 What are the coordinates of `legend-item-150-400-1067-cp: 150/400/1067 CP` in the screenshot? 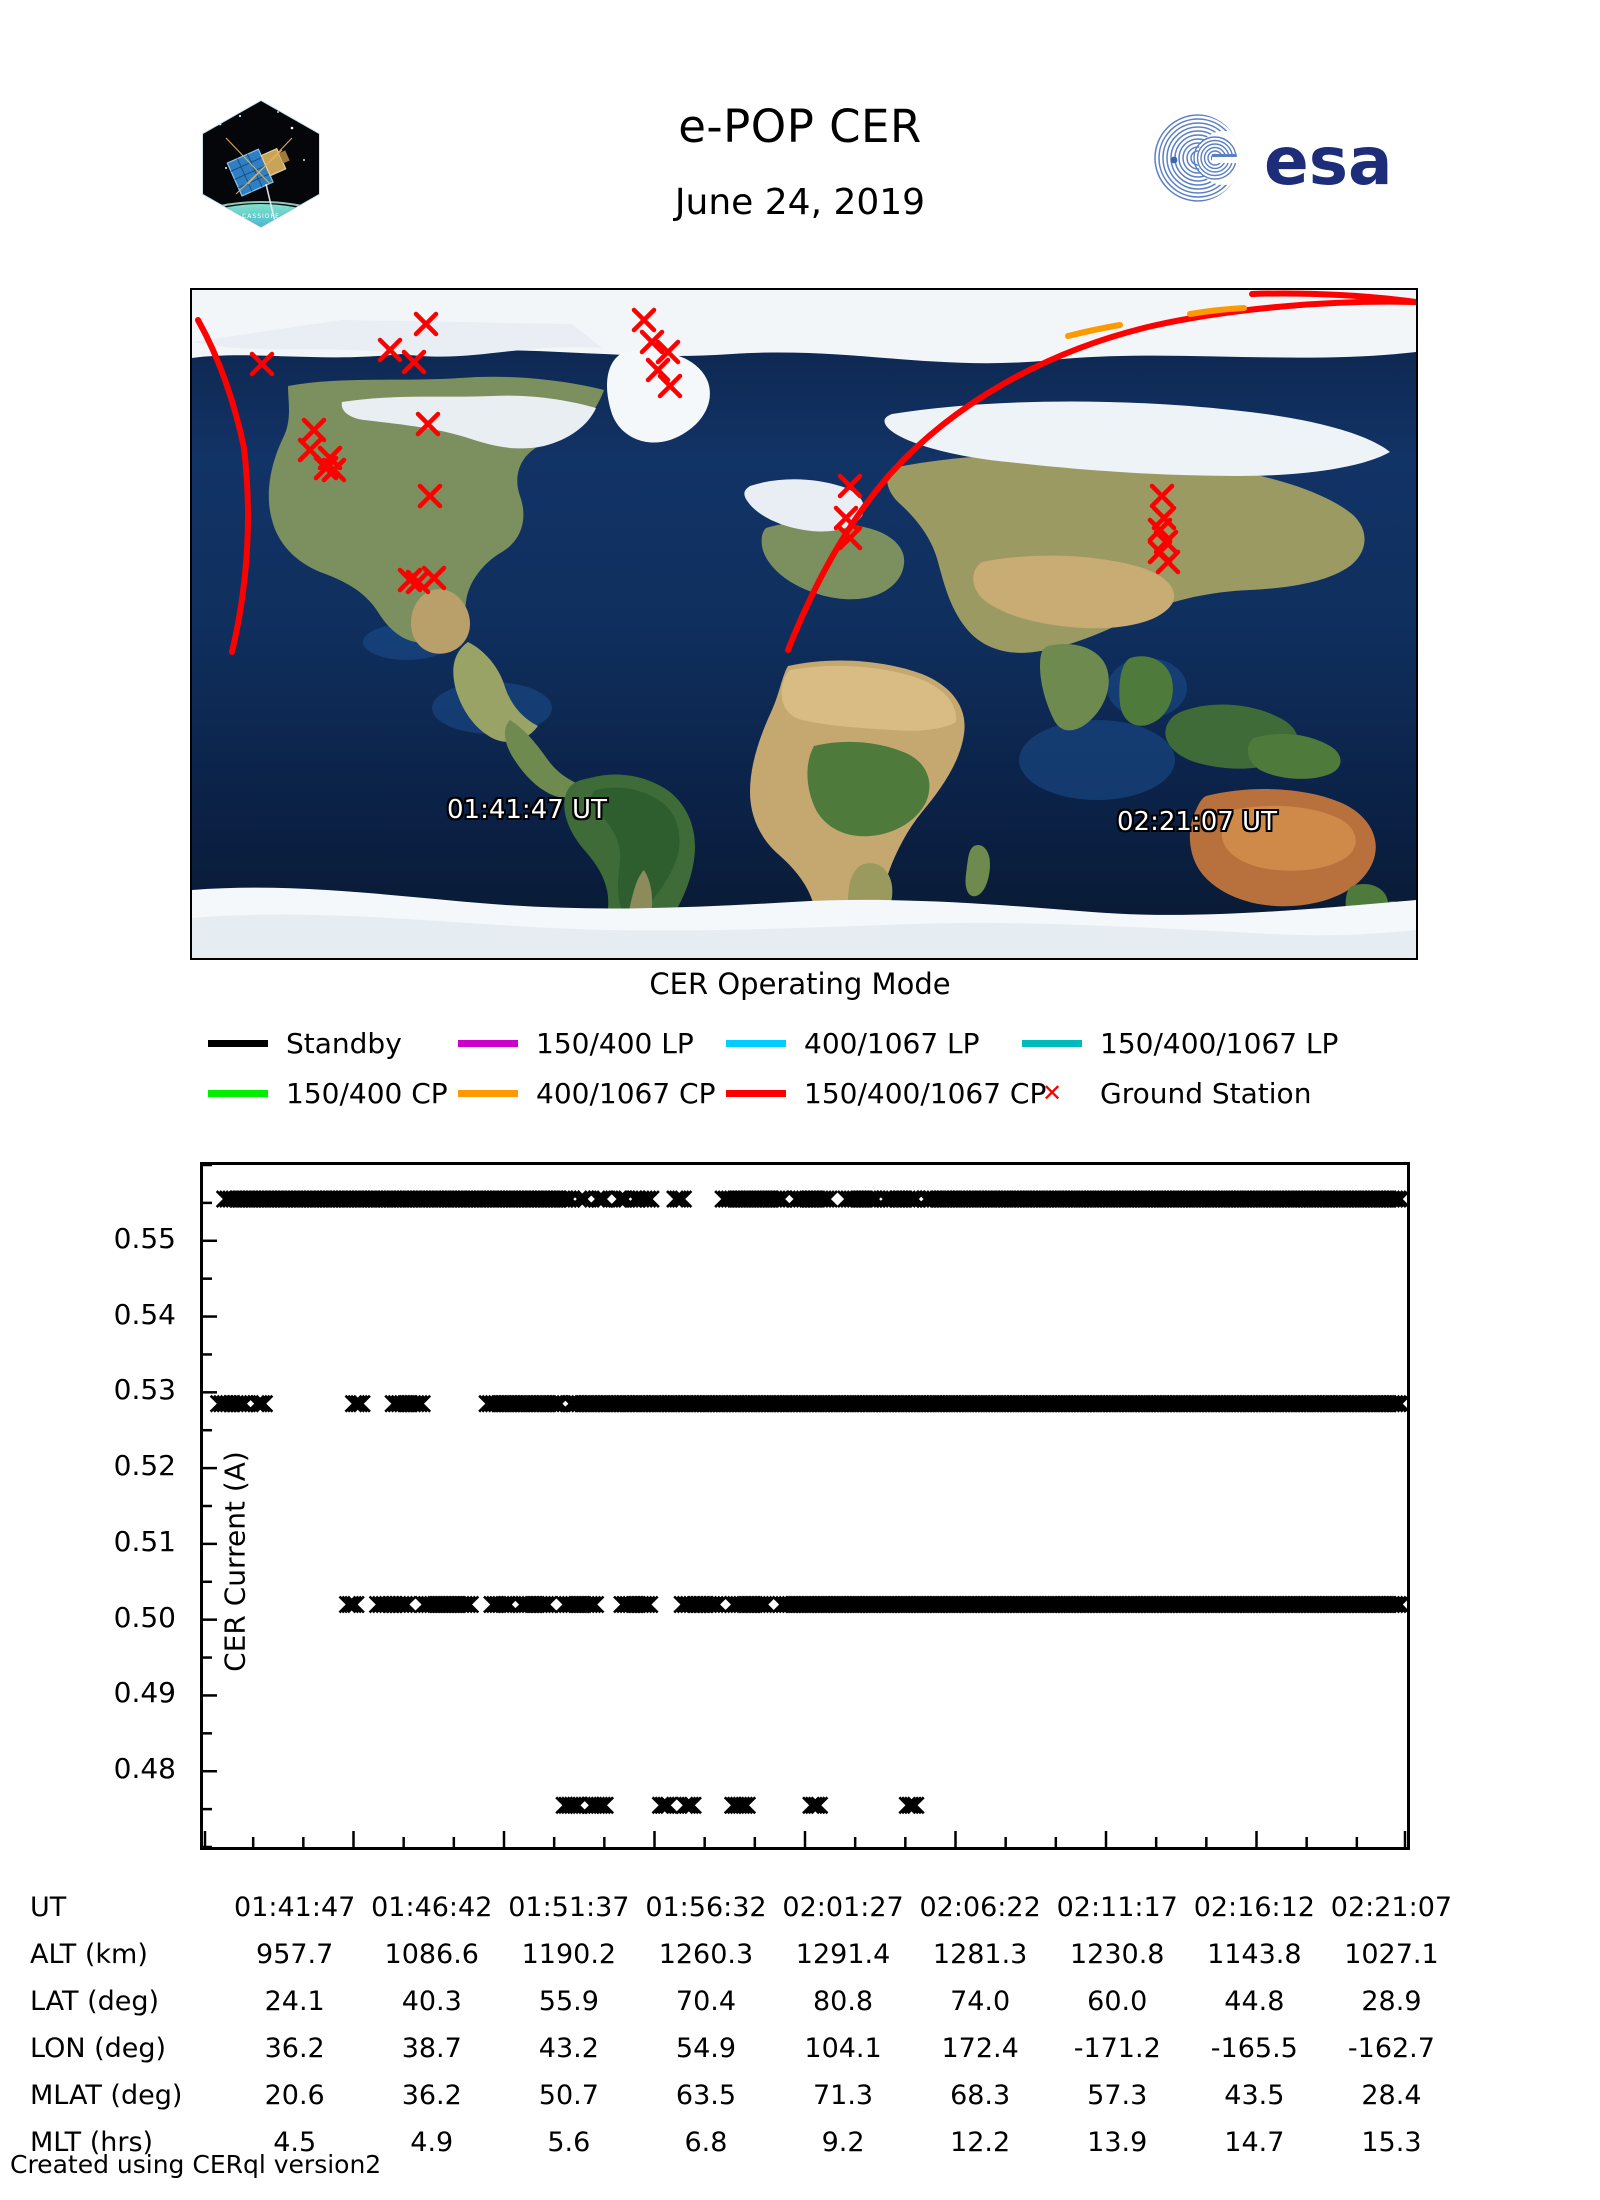 It's located at (886, 1093).